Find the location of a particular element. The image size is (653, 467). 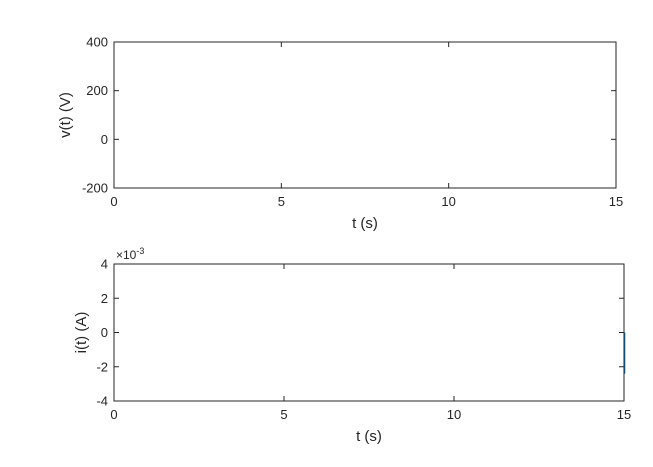

voltage-ylabel: v(t) (V) is located at coordinates (65, 115).